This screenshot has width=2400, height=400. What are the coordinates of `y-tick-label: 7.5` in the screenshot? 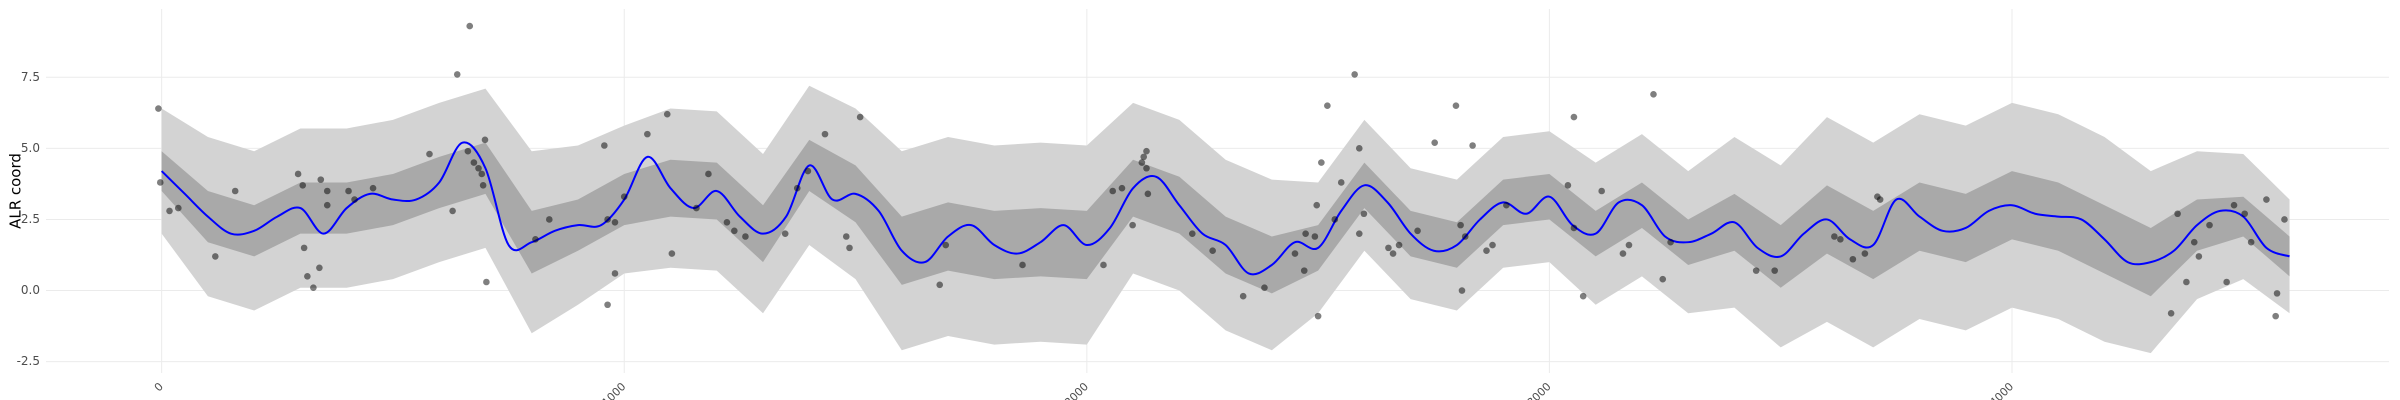 It's located at (30, 77).